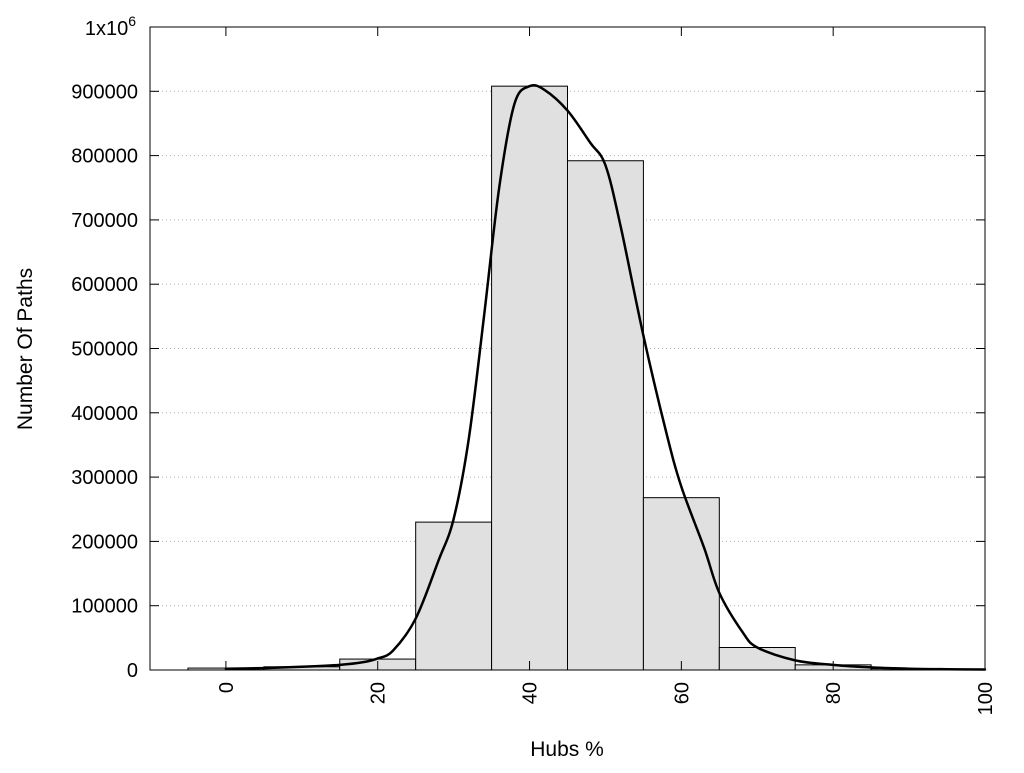  Describe the element at coordinates (379, 693) in the screenshot. I see `x-tick-label: 20` at that location.